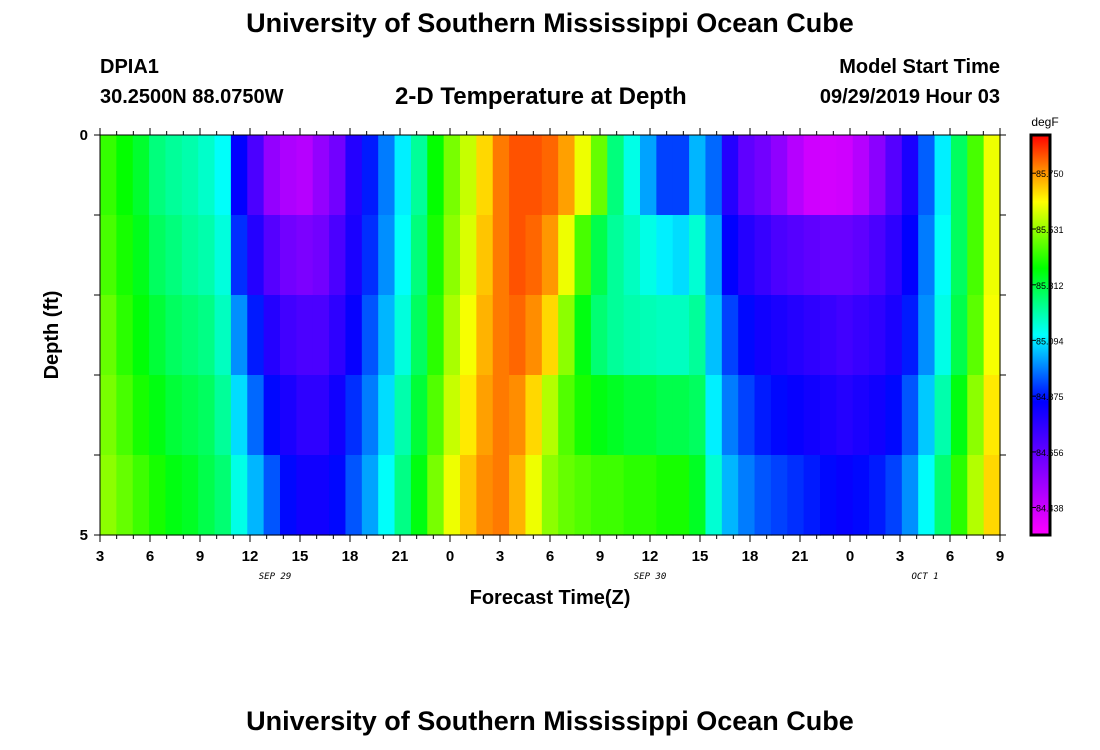 The width and height of the screenshot is (1100, 750). I want to click on station-id: DPIA1, so click(129, 67).